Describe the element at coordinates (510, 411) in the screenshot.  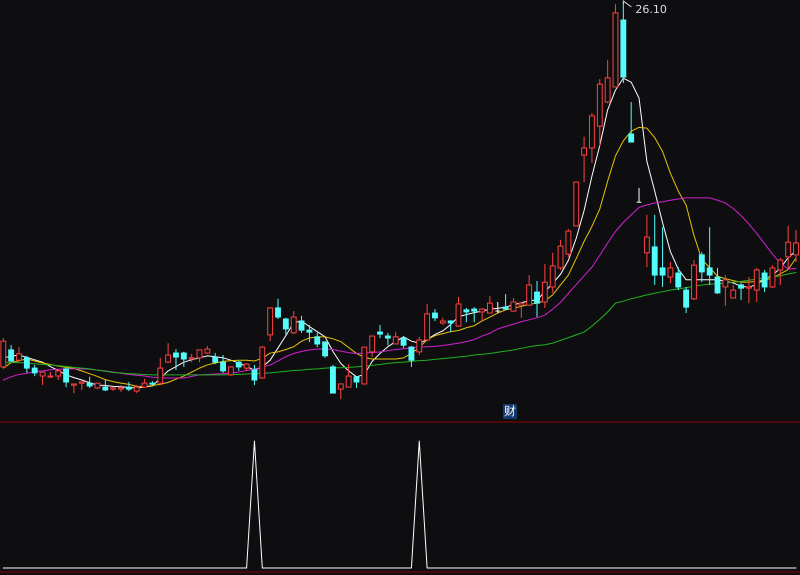
I see `annotation: 财` at that location.